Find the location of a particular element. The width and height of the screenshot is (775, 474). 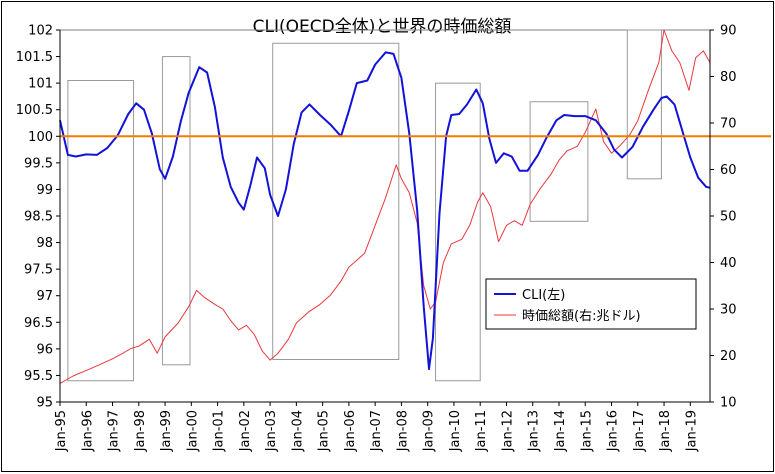

left-tick-label: 100 is located at coordinates (40, 137).